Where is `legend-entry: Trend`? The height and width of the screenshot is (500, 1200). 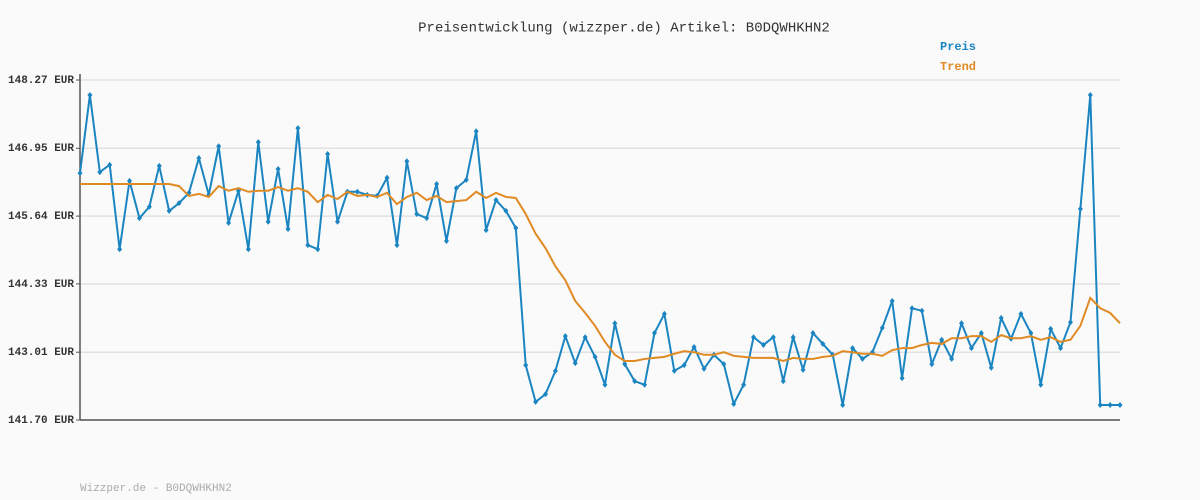
legend-entry: Trend is located at coordinates (958, 67).